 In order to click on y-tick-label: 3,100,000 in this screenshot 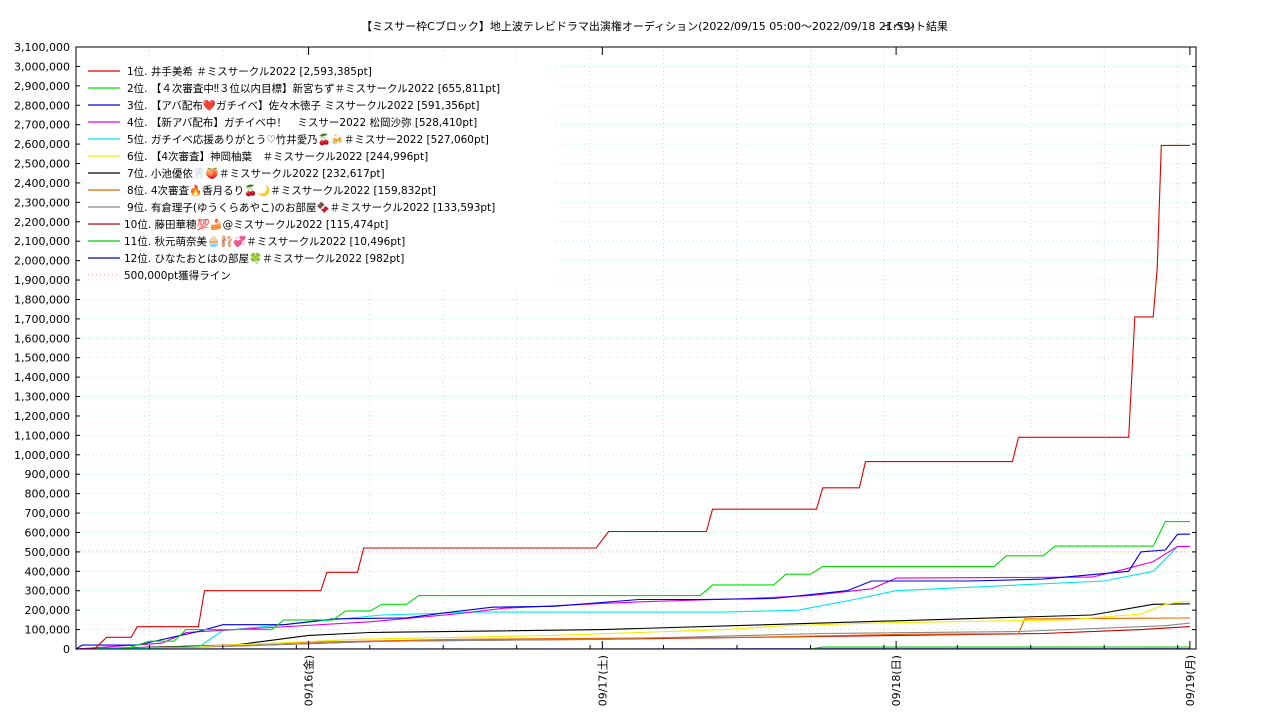, I will do `click(42, 47)`.